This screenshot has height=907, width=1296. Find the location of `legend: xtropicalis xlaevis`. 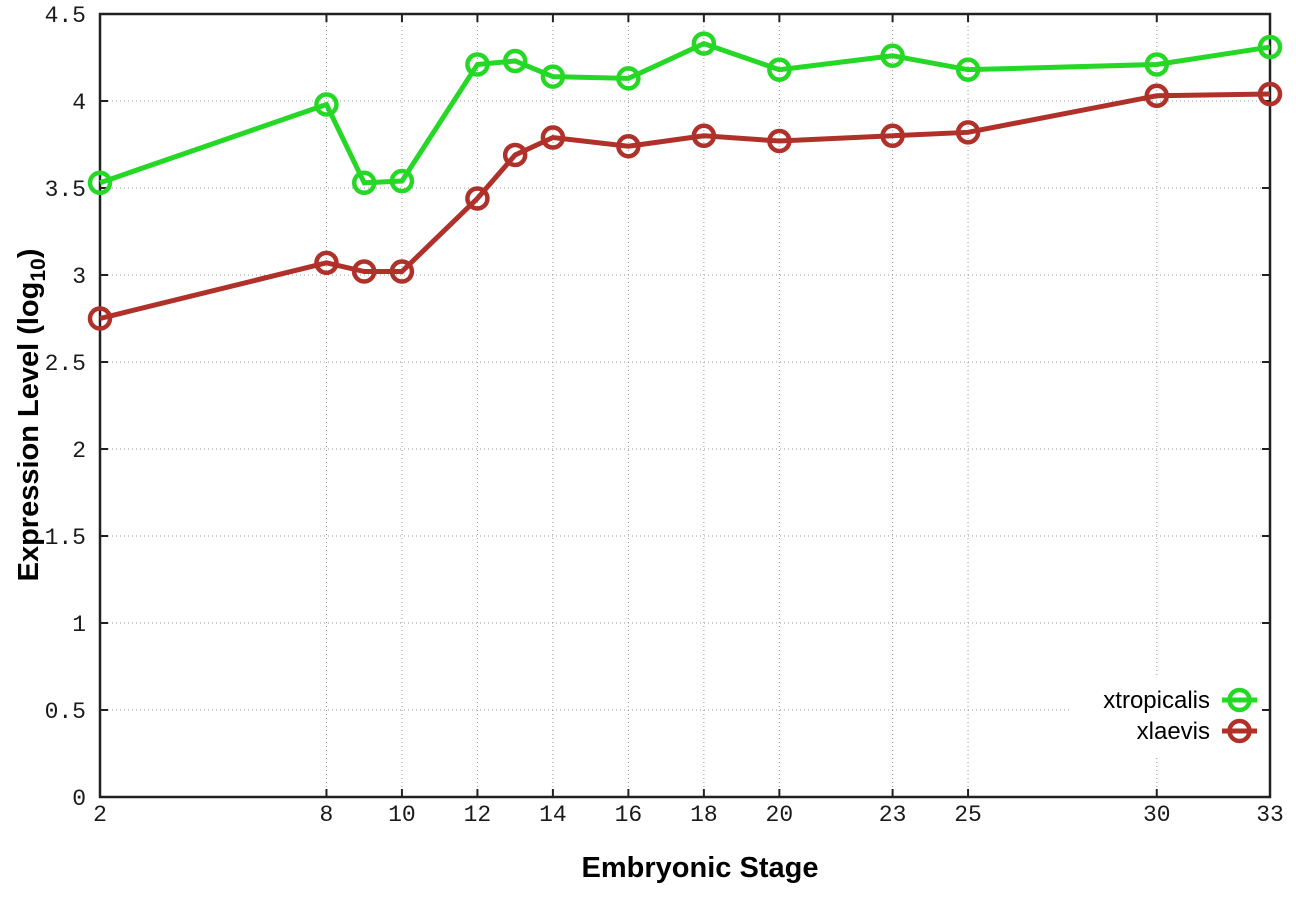

legend: xtropicalis xlaevis is located at coordinates (1180, 716).